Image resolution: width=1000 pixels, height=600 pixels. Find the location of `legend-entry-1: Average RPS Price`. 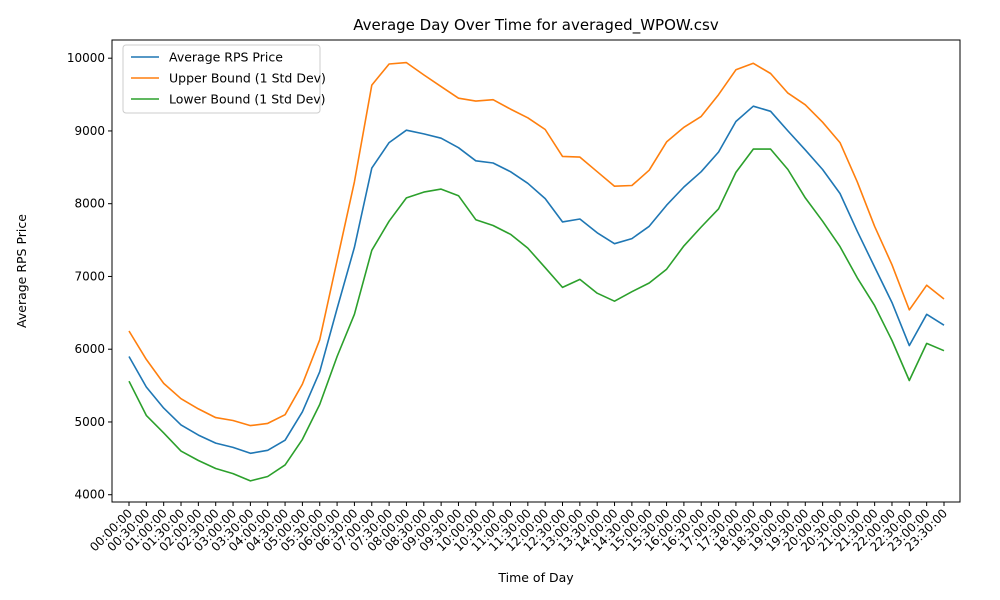

legend-entry-1: Average RPS Price is located at coordinates (226, 57).